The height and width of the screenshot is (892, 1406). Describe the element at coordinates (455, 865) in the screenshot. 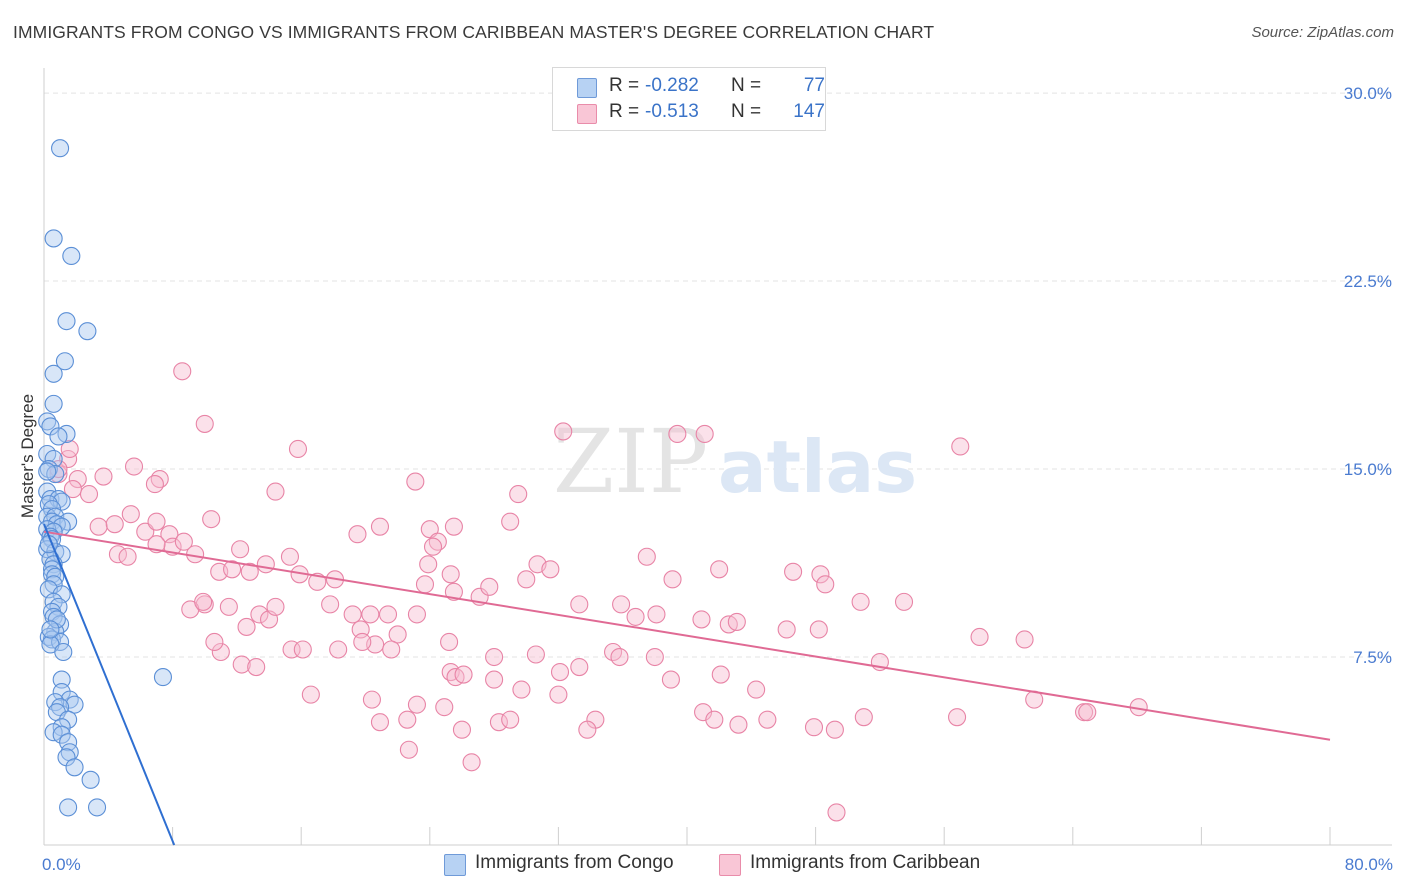

I see `congo-legend-icon` at that location.